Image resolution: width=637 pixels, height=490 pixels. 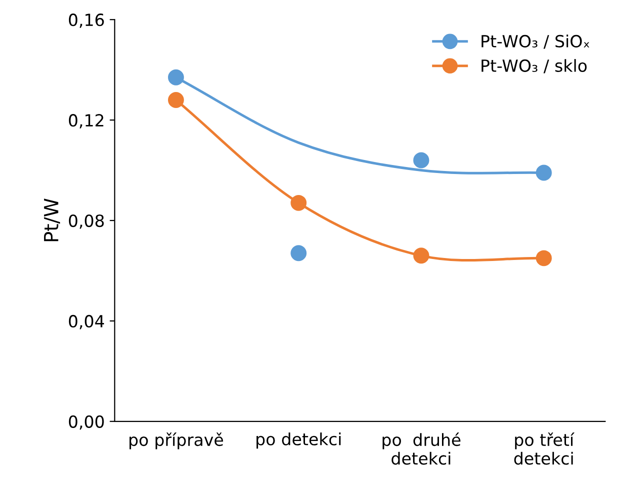 I want to click on legend-label: Pt-WO₃ / SiOₓ, so click(x=536, y=41).